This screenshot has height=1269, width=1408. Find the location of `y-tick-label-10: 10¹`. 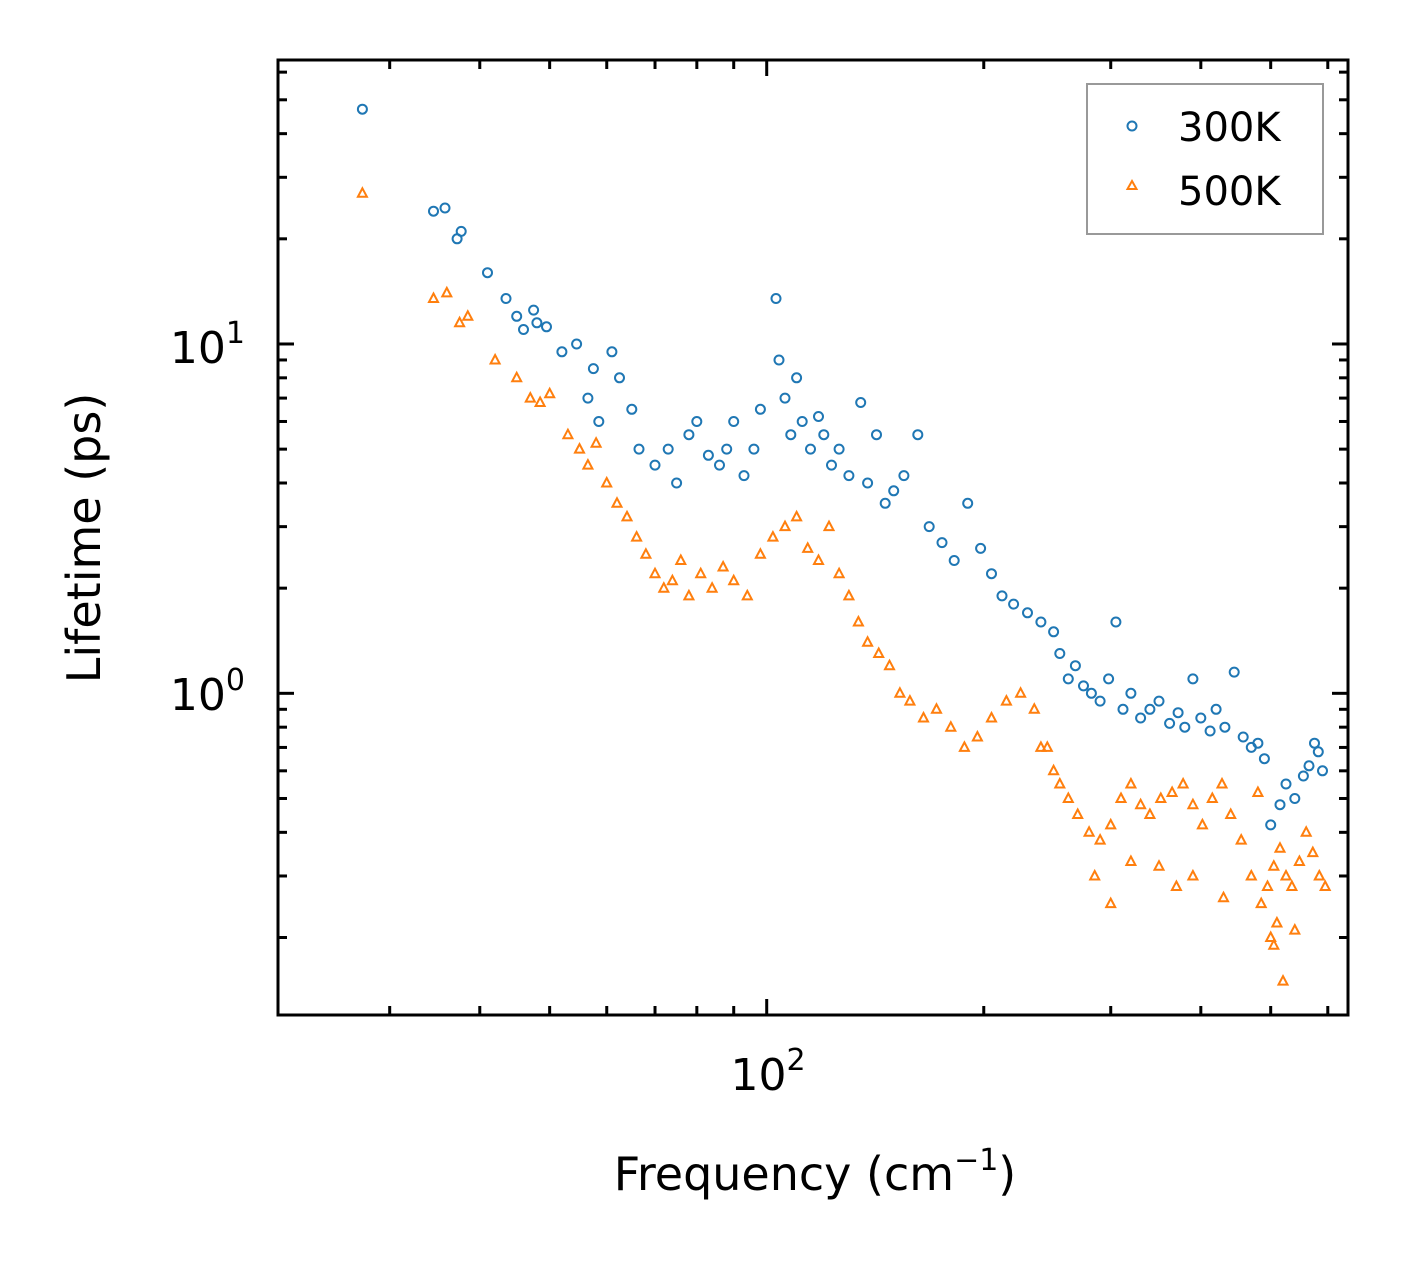

y-tick-label-10: 10¹ is located at coordinates (207, 345).